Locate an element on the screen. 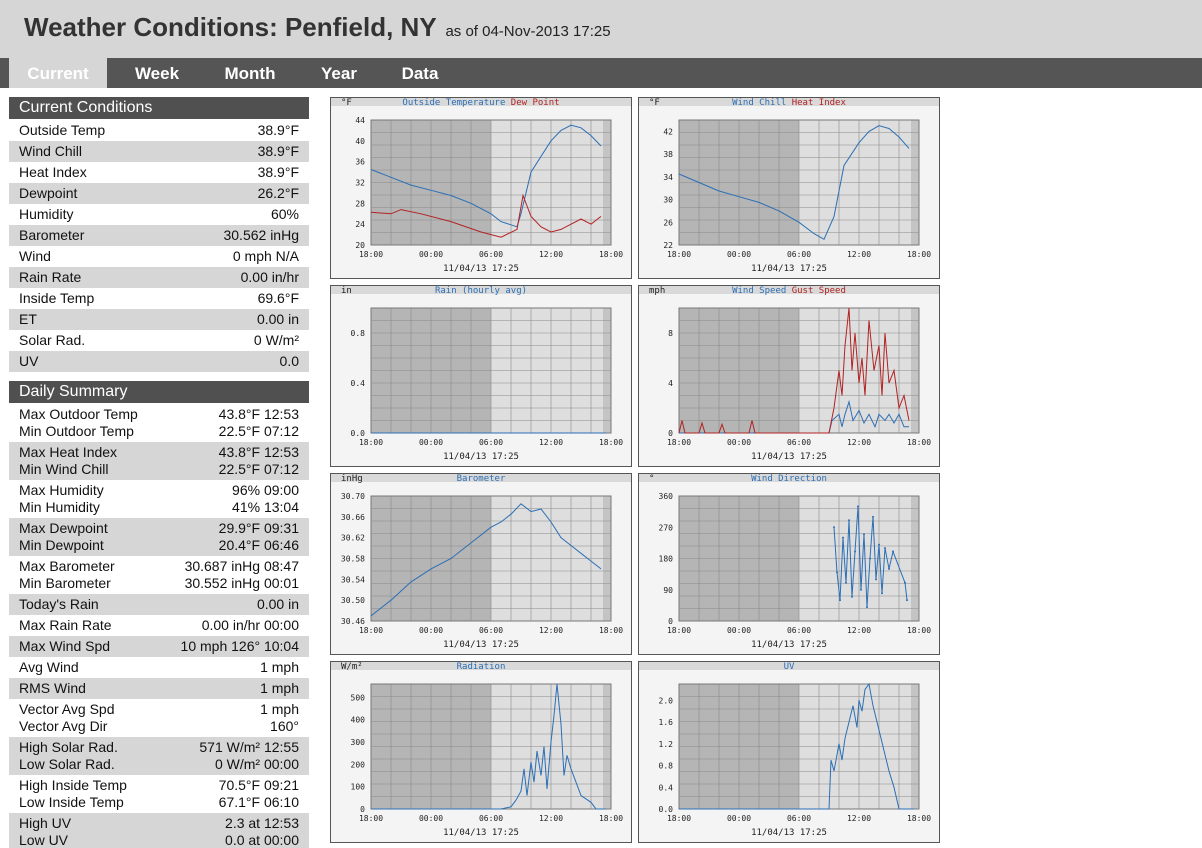 Image resolution: width=1202 pixels, height=848 pixels. summary-value: 160° is located at coordinates (284, 726).